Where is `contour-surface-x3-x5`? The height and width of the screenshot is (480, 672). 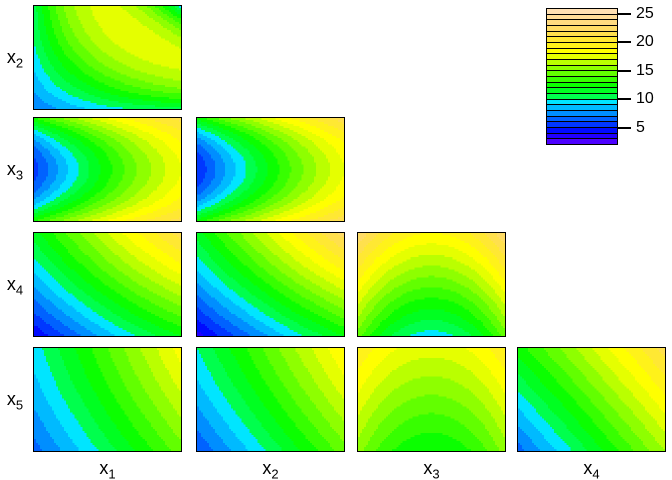 contour-surface-x3-x5 is located at coordinates (431, 399).